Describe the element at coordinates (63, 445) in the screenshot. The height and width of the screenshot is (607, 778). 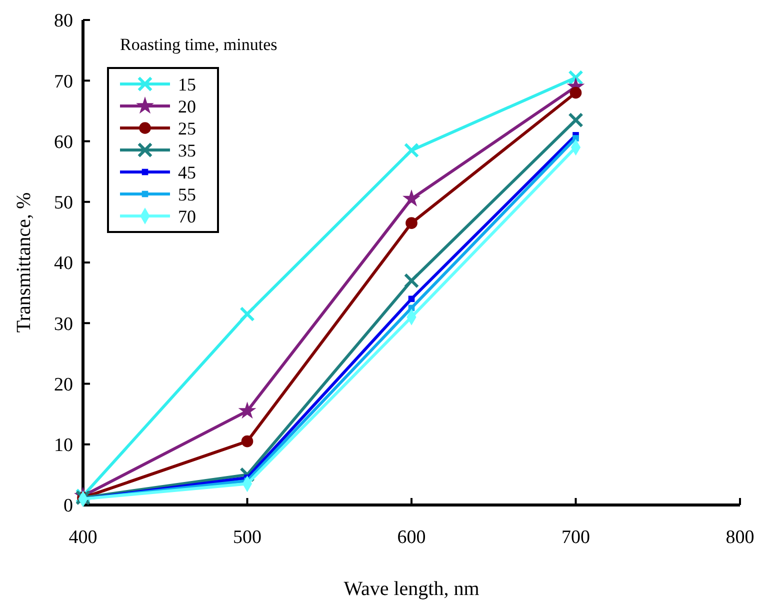
I see `y-tick-label: 10` at that location.